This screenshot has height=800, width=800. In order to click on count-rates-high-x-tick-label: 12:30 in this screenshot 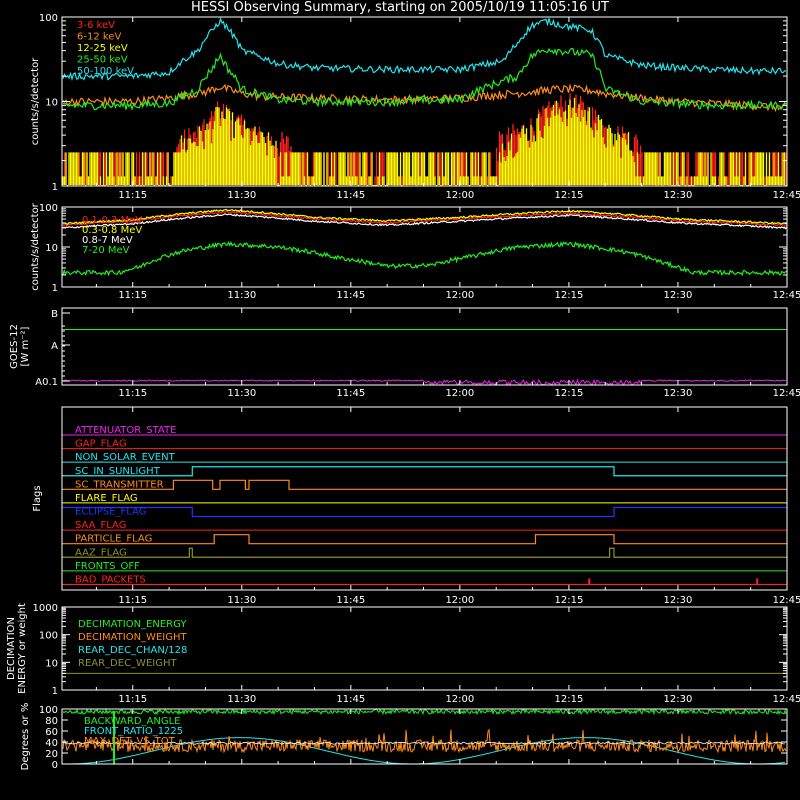, I will do `click(678, 295)`.